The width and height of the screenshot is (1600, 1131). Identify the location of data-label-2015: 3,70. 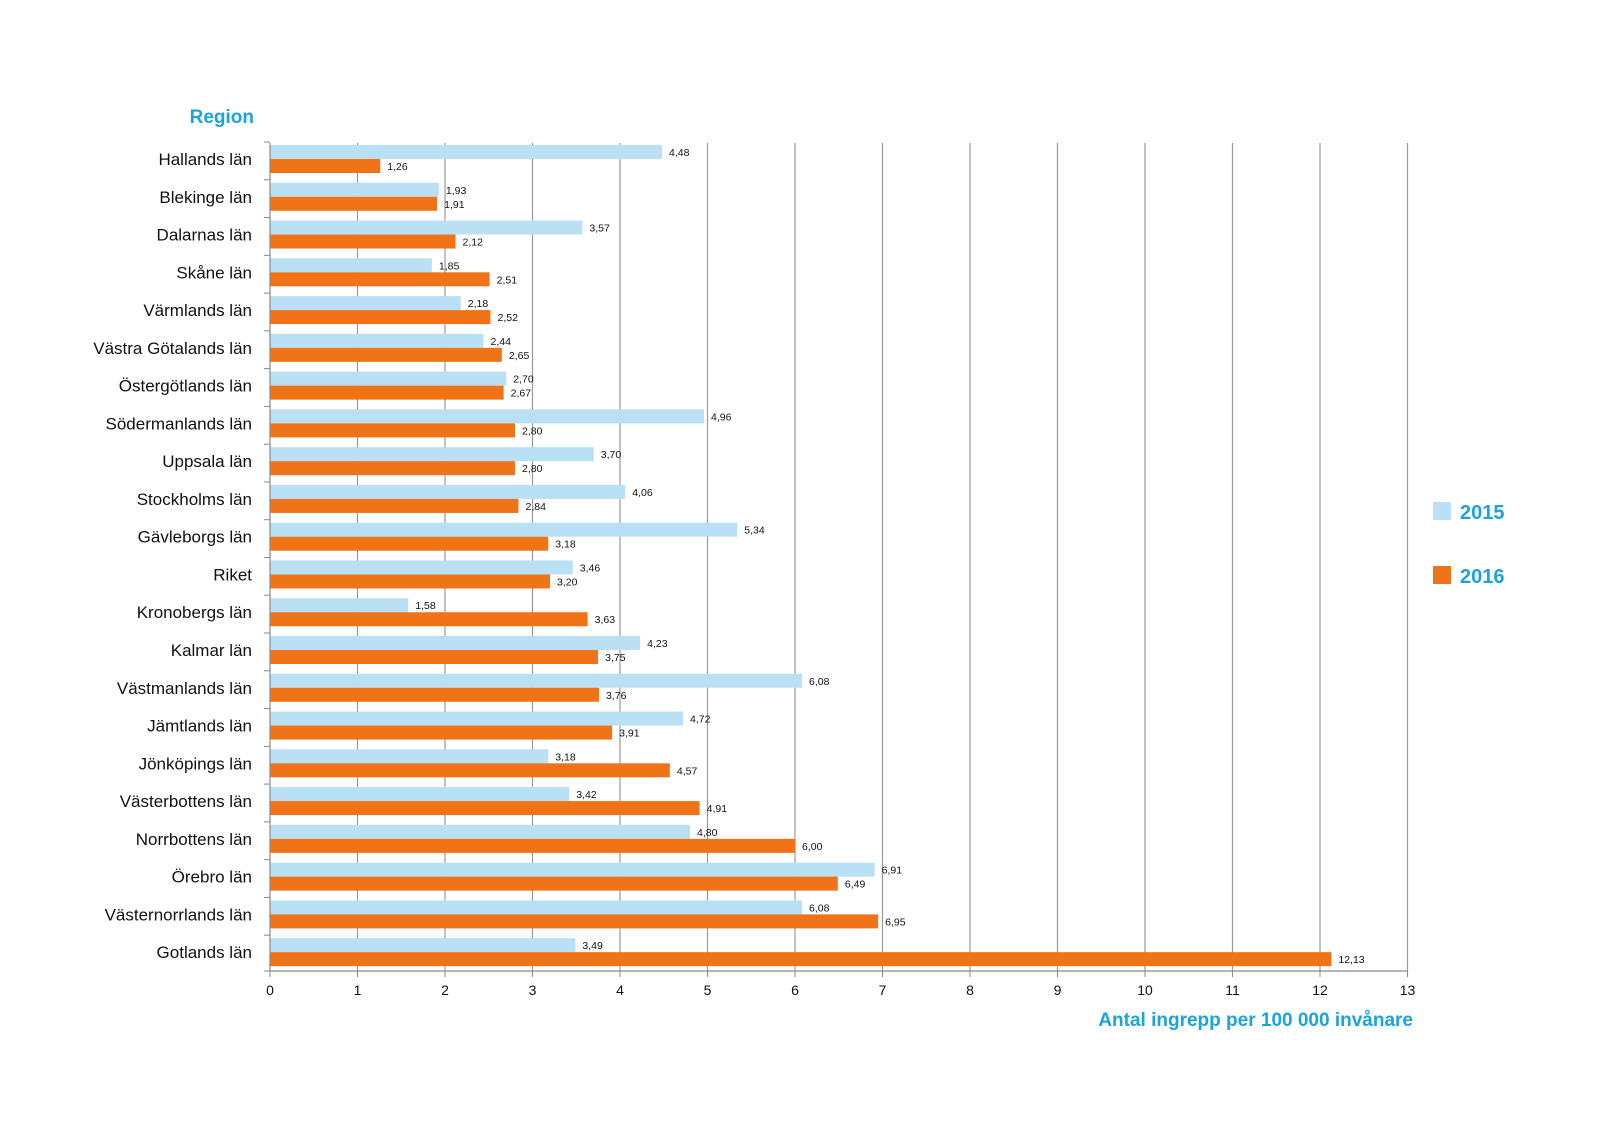
(611, 455).